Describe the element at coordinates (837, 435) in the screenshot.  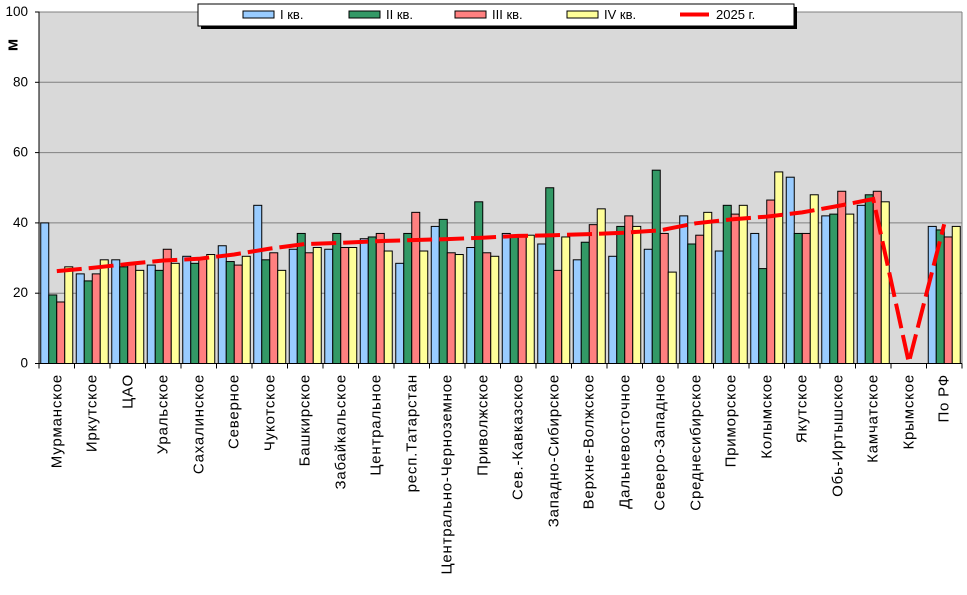
I see `svg-text: Обь-Иртышское` at that location.